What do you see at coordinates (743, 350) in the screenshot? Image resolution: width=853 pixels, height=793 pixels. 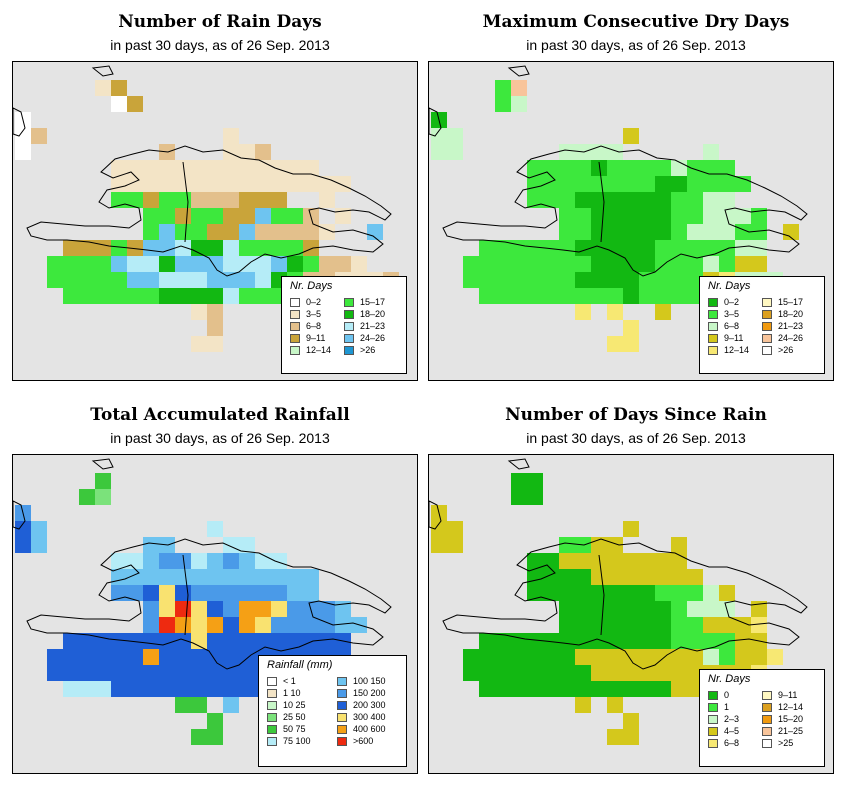 I see `legend-item: 12–14` at bounding box center [743, 350].